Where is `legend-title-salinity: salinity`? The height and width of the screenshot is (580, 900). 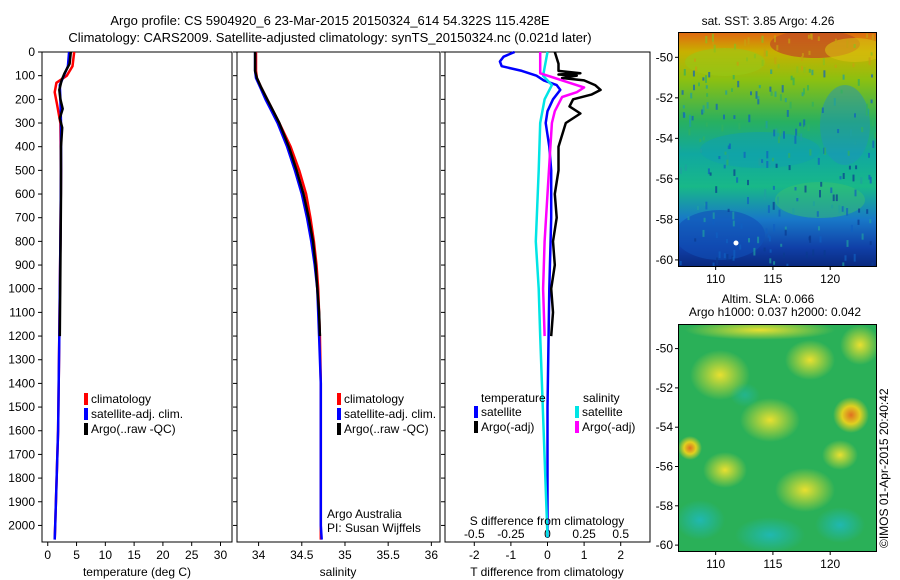
legend-title-salinity: salinity is located at coordinates (601, 398).